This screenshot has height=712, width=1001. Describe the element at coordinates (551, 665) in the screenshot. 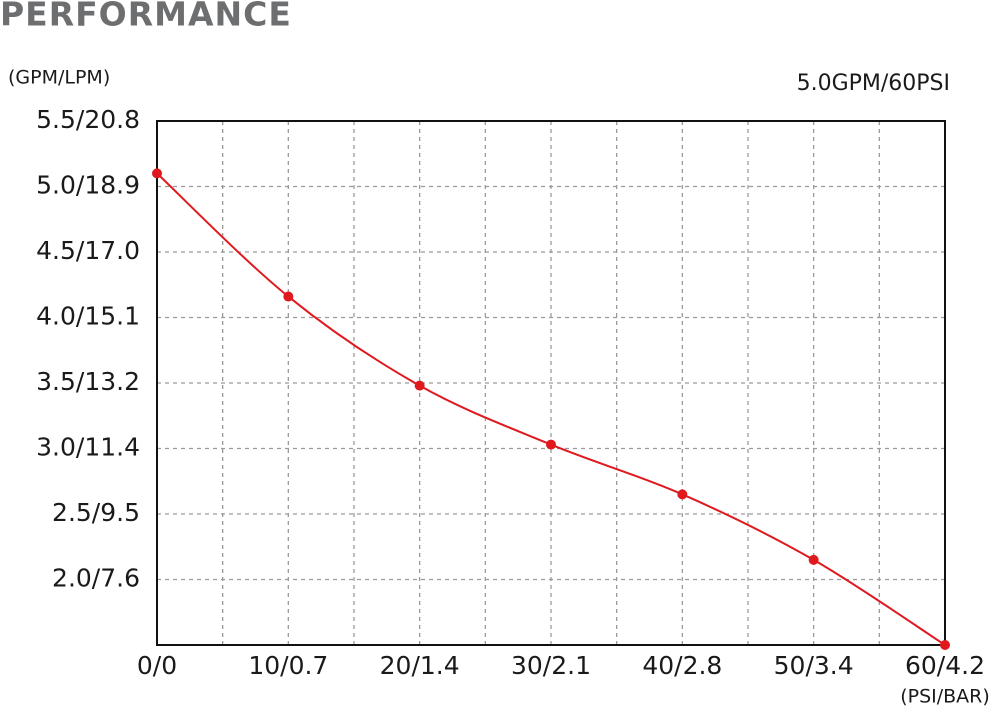

I see `x-tick-label: 30/2.1` at that location.